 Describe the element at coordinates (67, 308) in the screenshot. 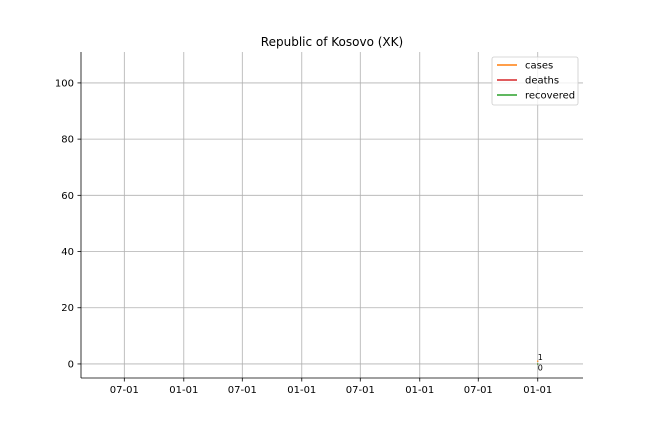

I see `y-tick-label: 20` at that location.